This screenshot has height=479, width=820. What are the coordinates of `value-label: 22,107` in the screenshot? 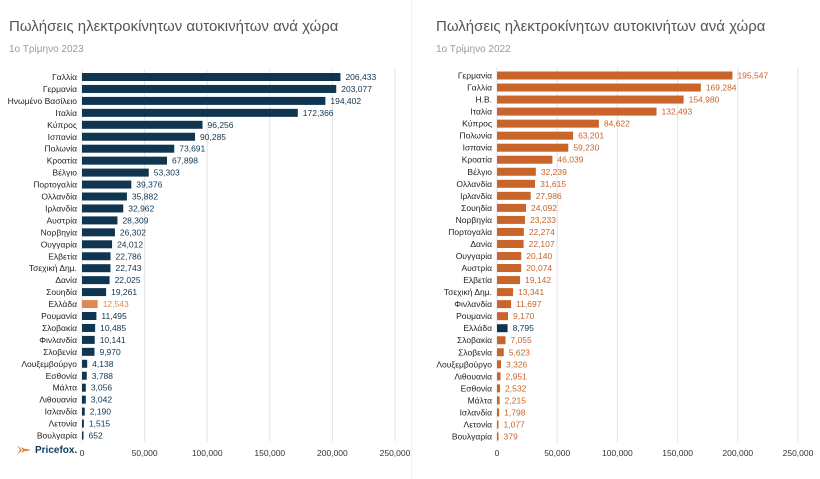 It's located at (542, 244).